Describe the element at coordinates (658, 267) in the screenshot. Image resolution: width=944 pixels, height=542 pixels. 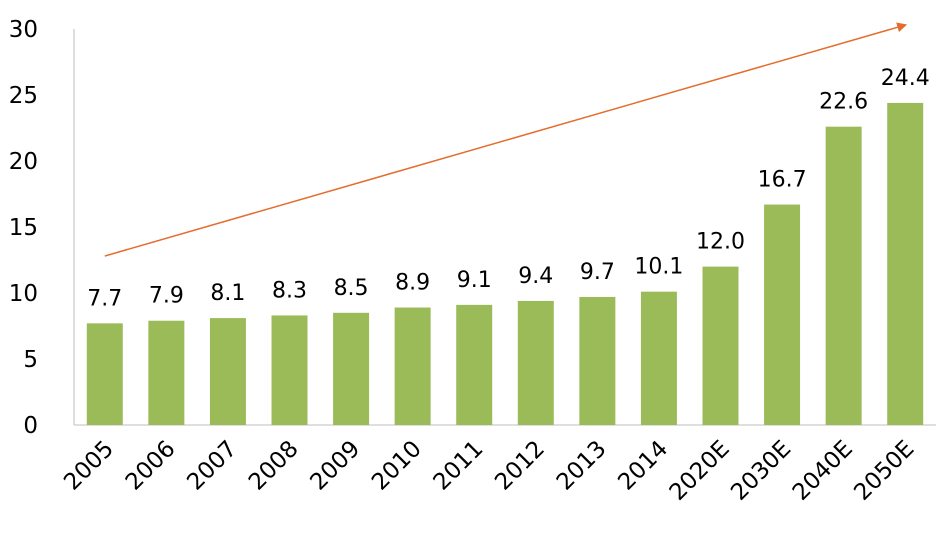
I see `data-label: 10.1` at that location.